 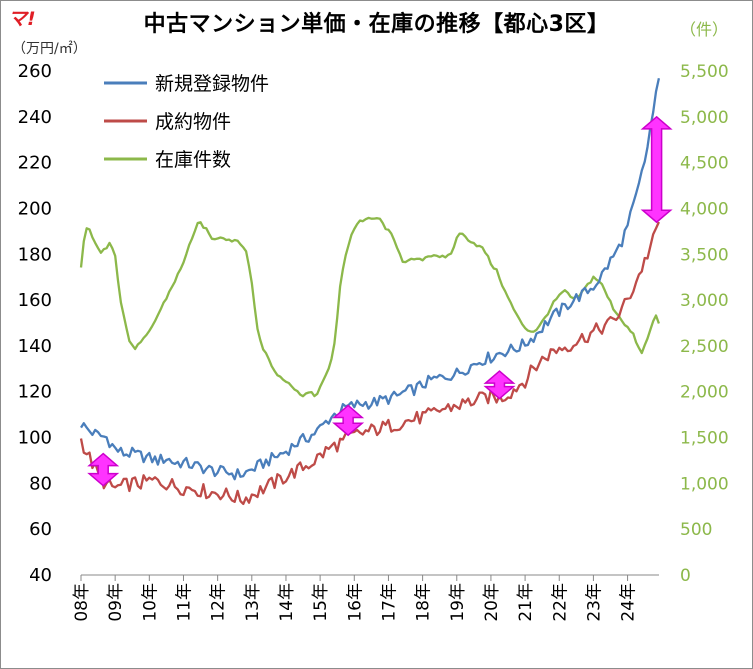 I want to click on x-tick-label: 23年, so click(x=594, y=602).